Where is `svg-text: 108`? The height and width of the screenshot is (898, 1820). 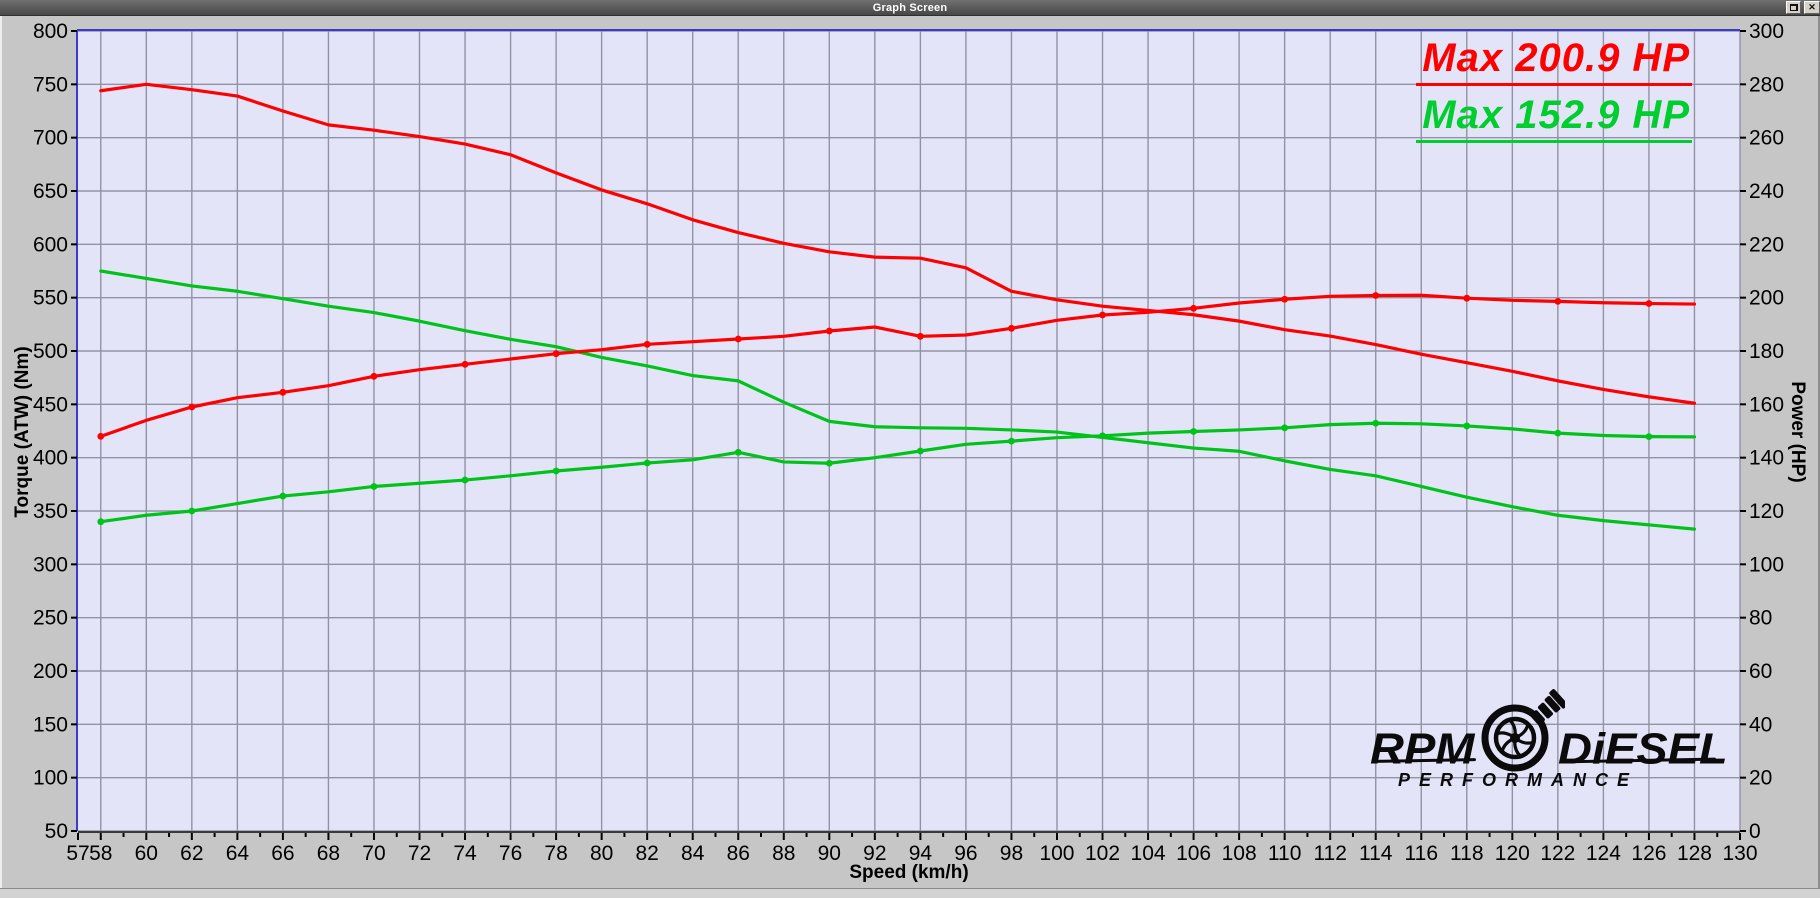 svg-text: 108 is located at coordinates (1239, 853).